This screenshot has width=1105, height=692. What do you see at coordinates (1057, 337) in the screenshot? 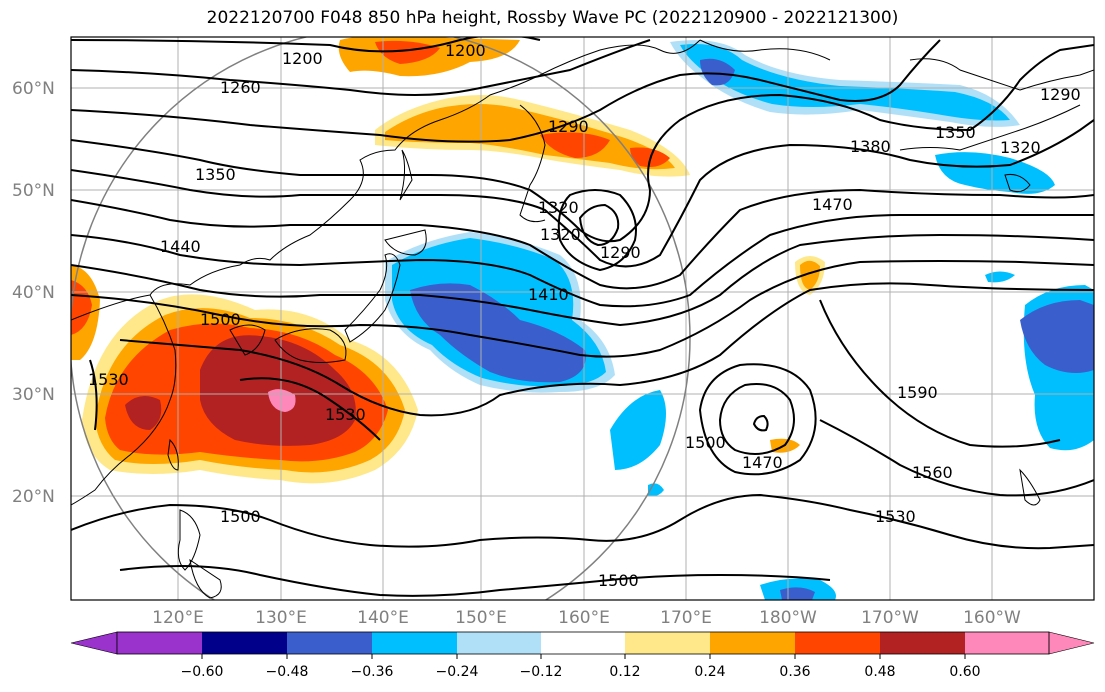
I see `negative-anomaly-east-edge` at bounding box center [1057, 337].